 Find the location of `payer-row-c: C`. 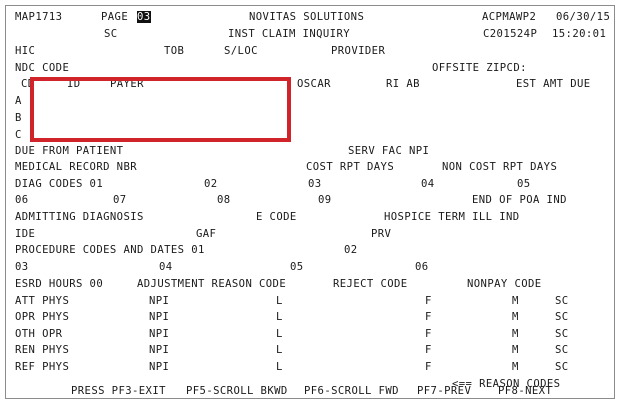

payer-row-c: C is located at coordinates (18, 135).